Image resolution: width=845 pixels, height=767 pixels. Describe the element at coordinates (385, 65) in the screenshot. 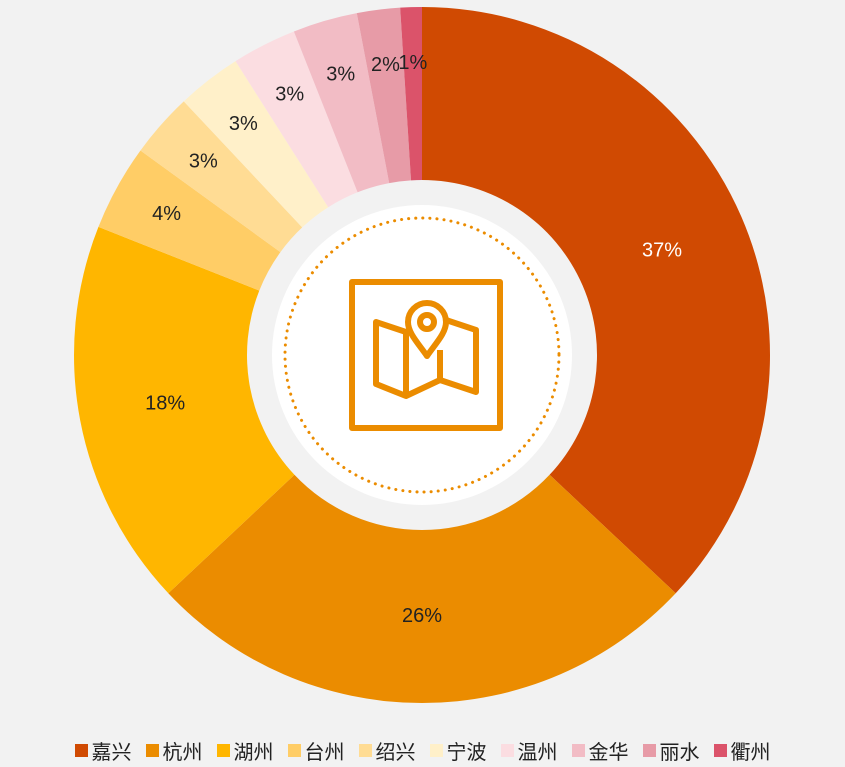

I see `data-label: 2%` at that location.